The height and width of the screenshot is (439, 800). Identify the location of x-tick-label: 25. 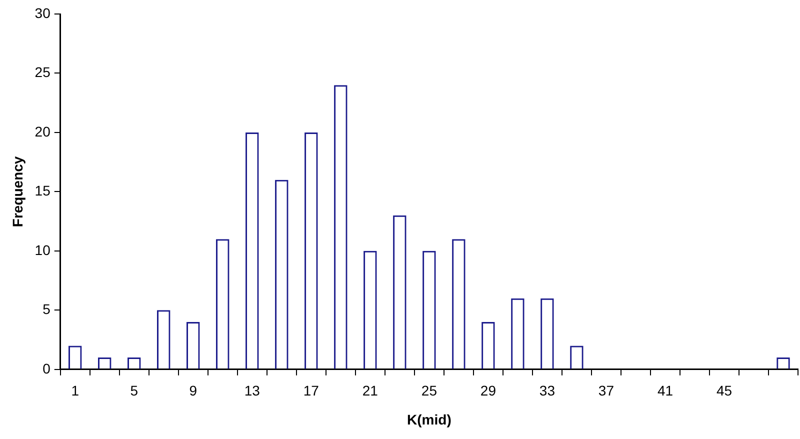
(429, 390).